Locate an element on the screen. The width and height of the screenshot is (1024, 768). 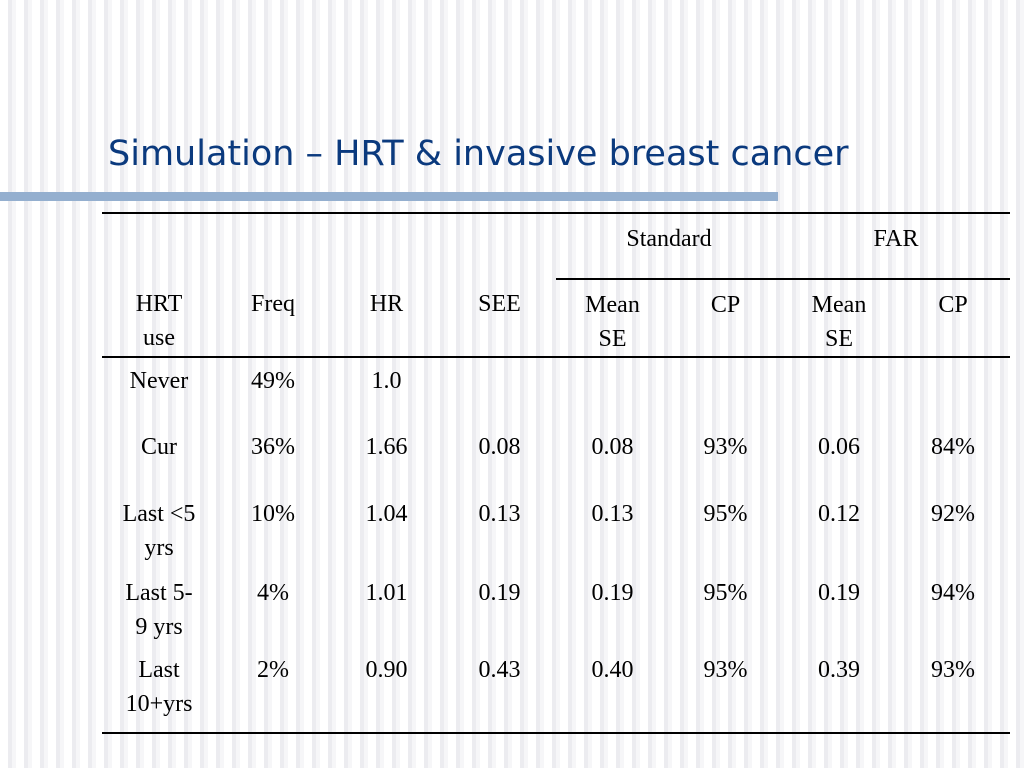
cell-hr: 0.90 is located at coordinates (386, 690).